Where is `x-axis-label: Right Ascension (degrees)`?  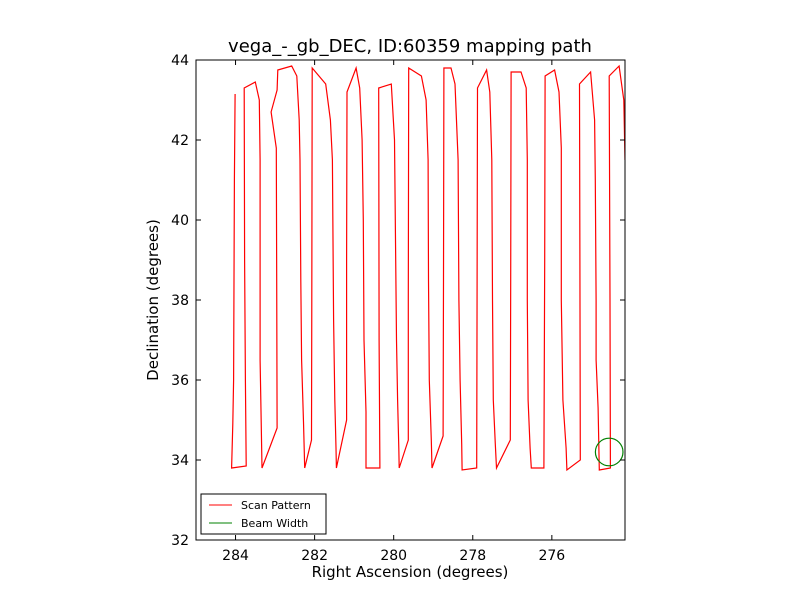 x-axis-label: Right Ascension (degrees) is located at coordinates (410, 572).